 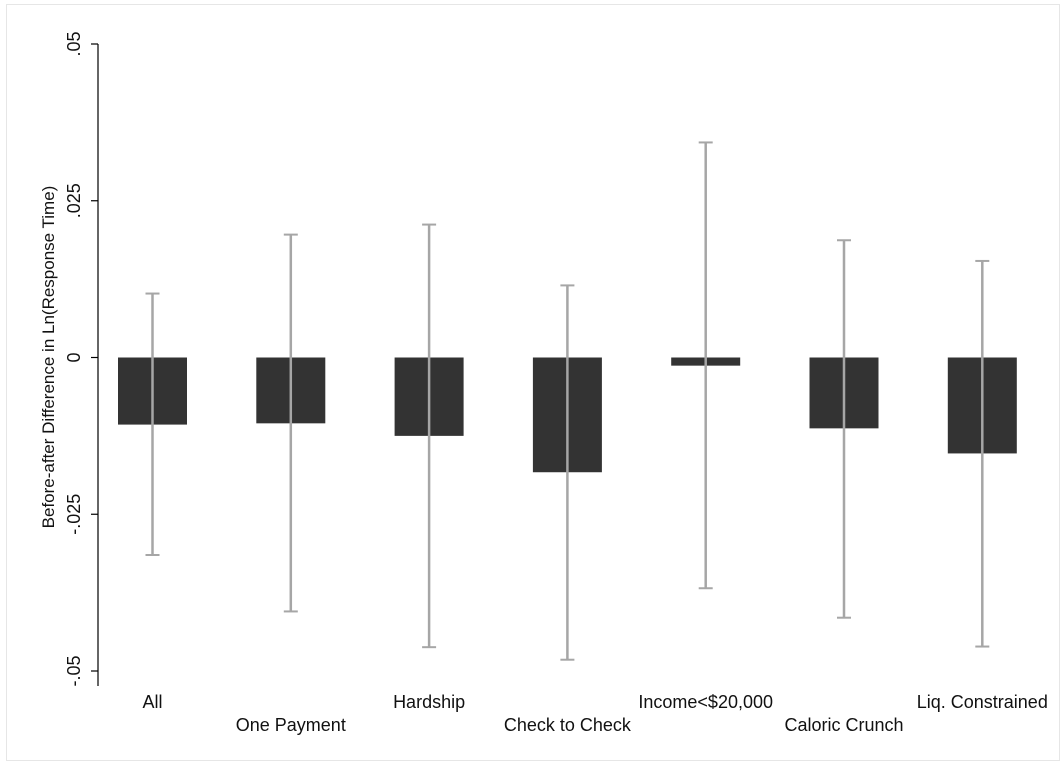 I want to click on bars-layer, so click(x=567, y=415).